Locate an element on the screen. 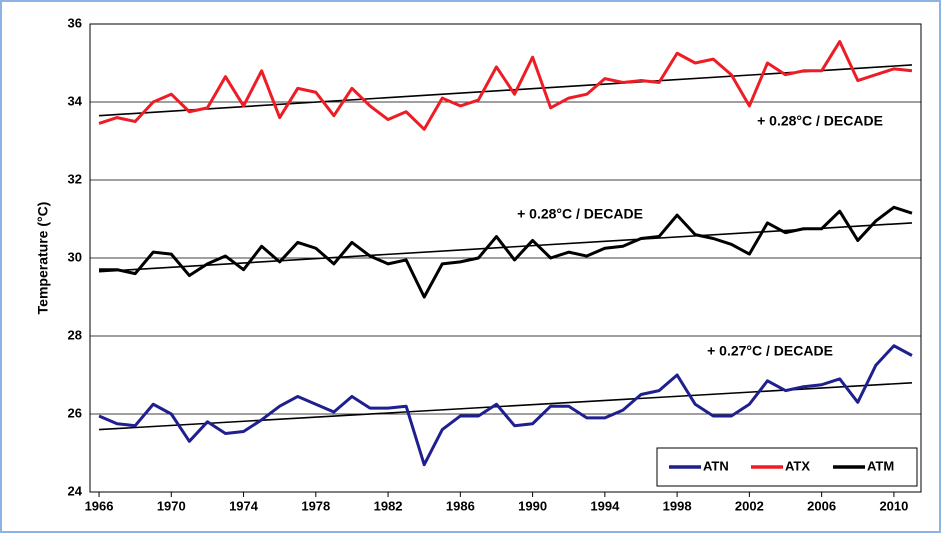 The width and height of the screenshot is (941, 533). x-tick-label: 1994 is located at coordinates (605, 505).